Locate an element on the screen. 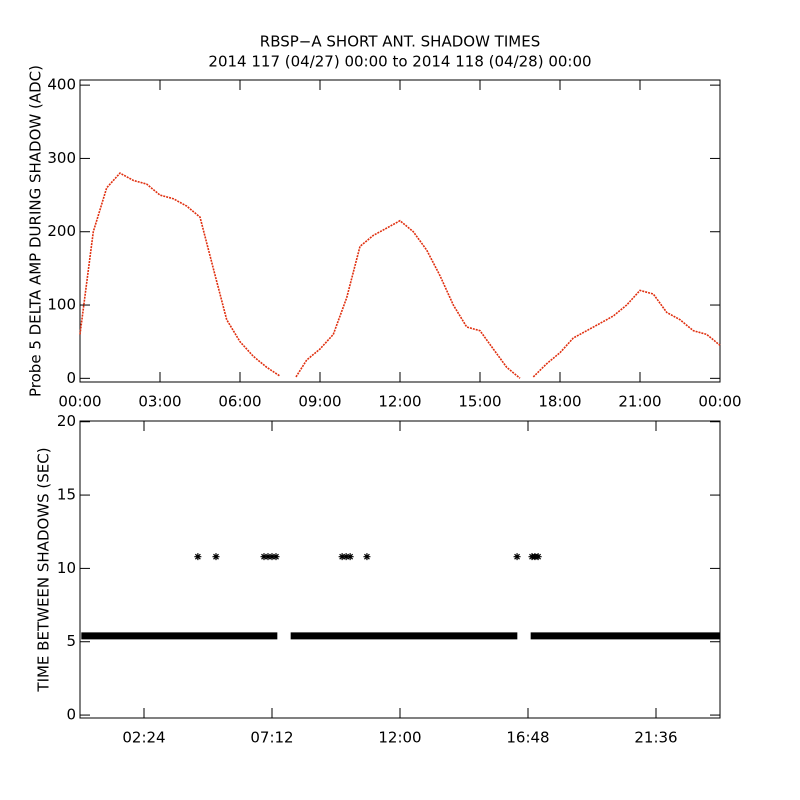 This screenshot has width=800, height=800. y-tick-label: 100 is located at coordinates (61, 305).